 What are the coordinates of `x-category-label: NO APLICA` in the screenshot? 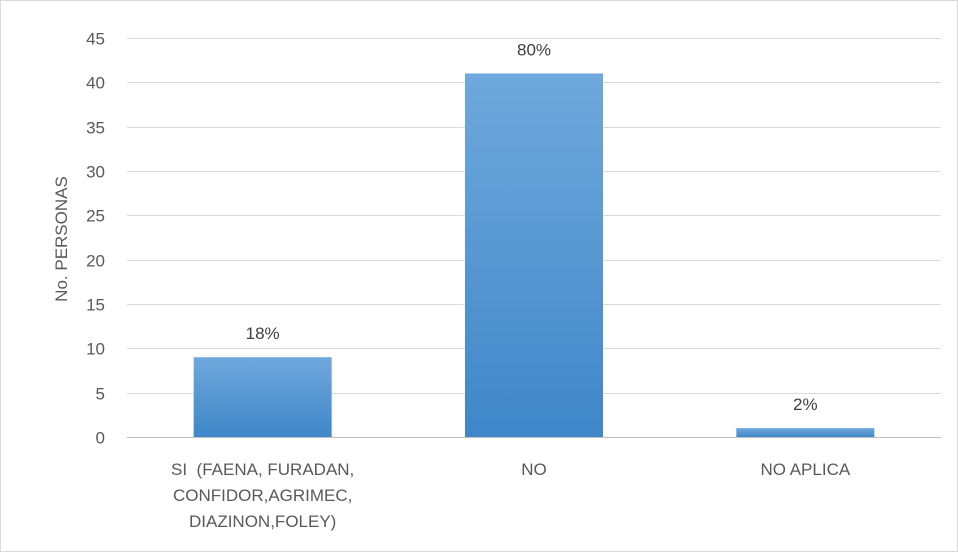 It's located at (805, 469).